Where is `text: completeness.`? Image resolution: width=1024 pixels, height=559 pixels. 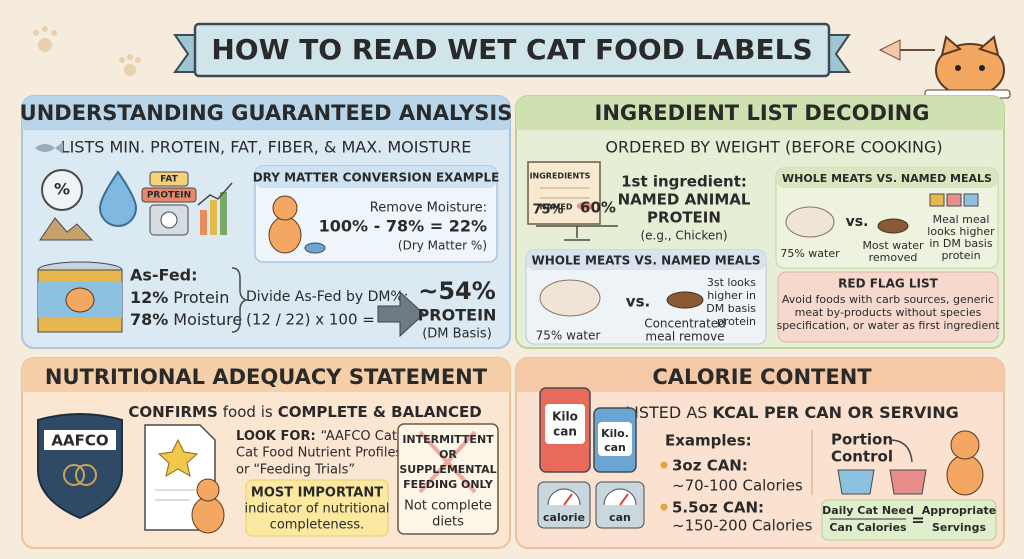
text: completeness. is located at coordinates (317, 525).